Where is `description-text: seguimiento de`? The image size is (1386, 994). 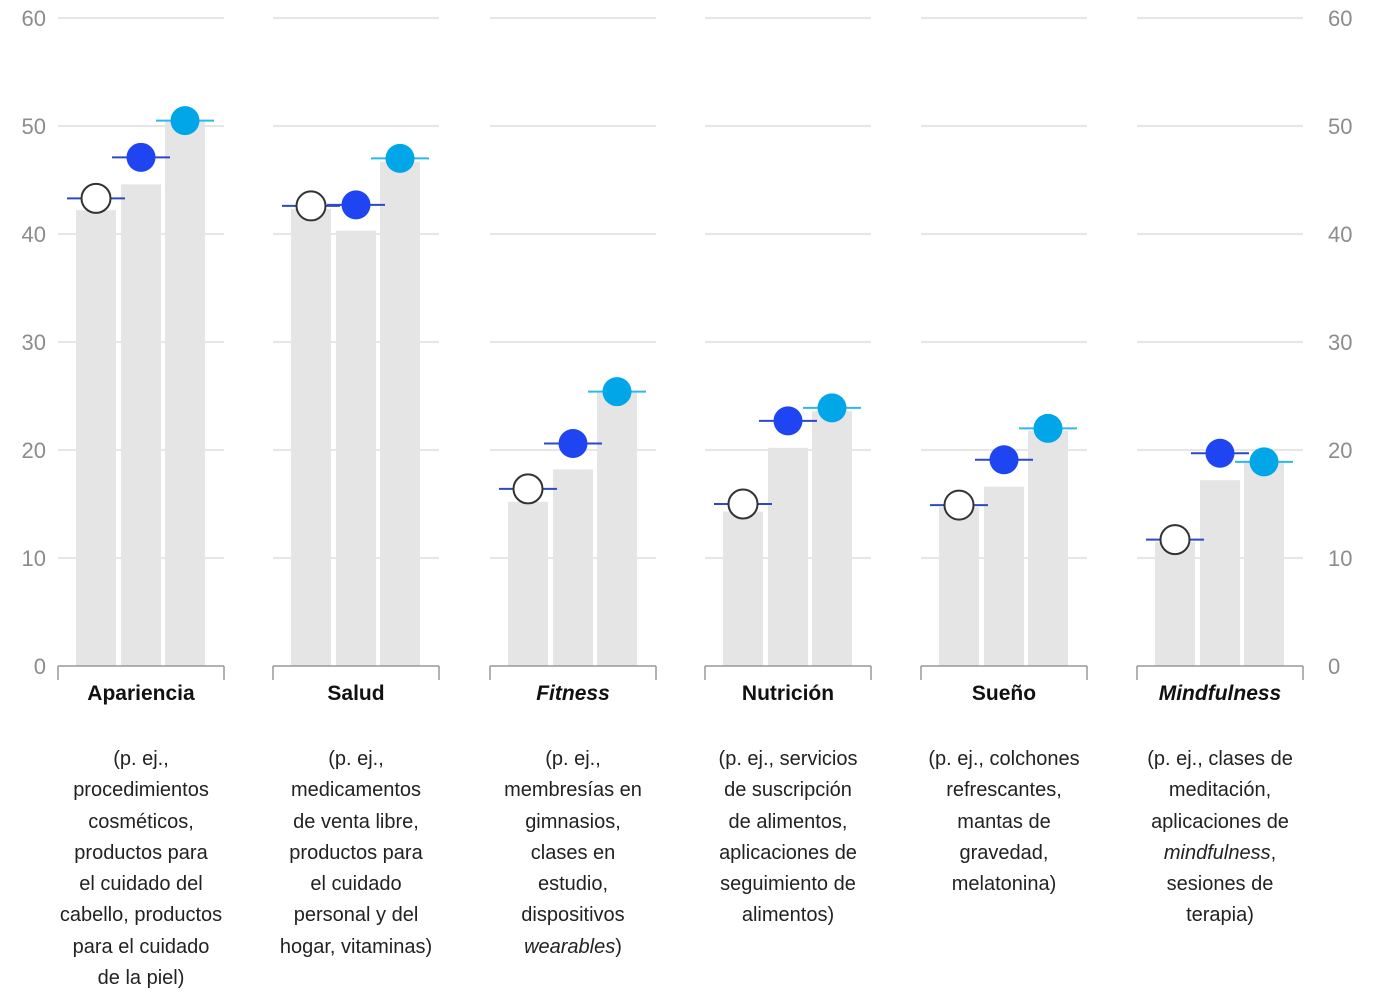
description-text: seguimiento de is located at coordinates (788, 884).